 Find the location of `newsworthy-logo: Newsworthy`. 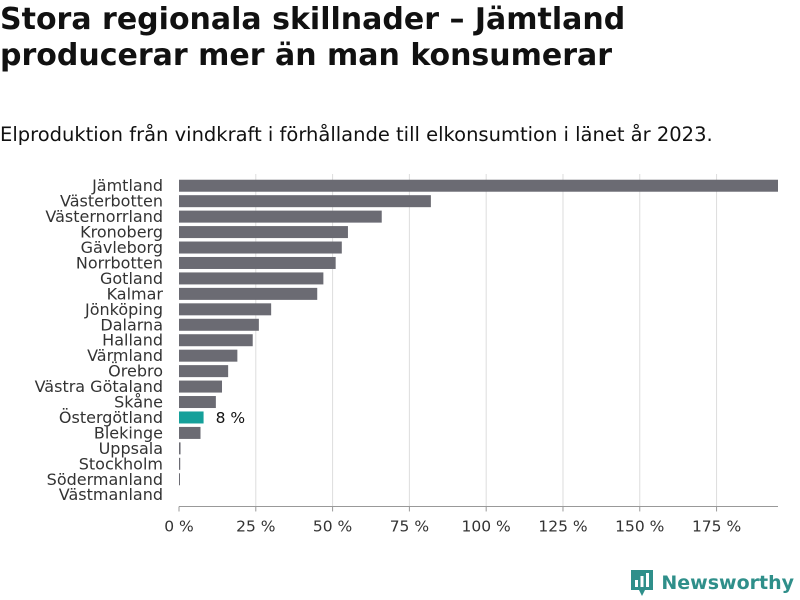

newsworthy-logo: Newsworthy is located at coordinates (711, 583).